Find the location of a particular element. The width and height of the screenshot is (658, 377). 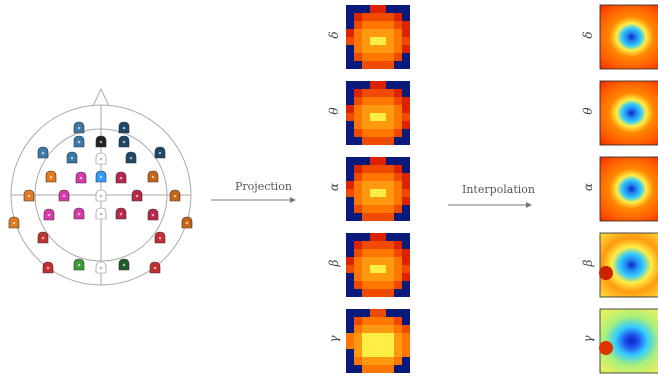

band-label-interp-beta: β is located at coordinates (588, 263).